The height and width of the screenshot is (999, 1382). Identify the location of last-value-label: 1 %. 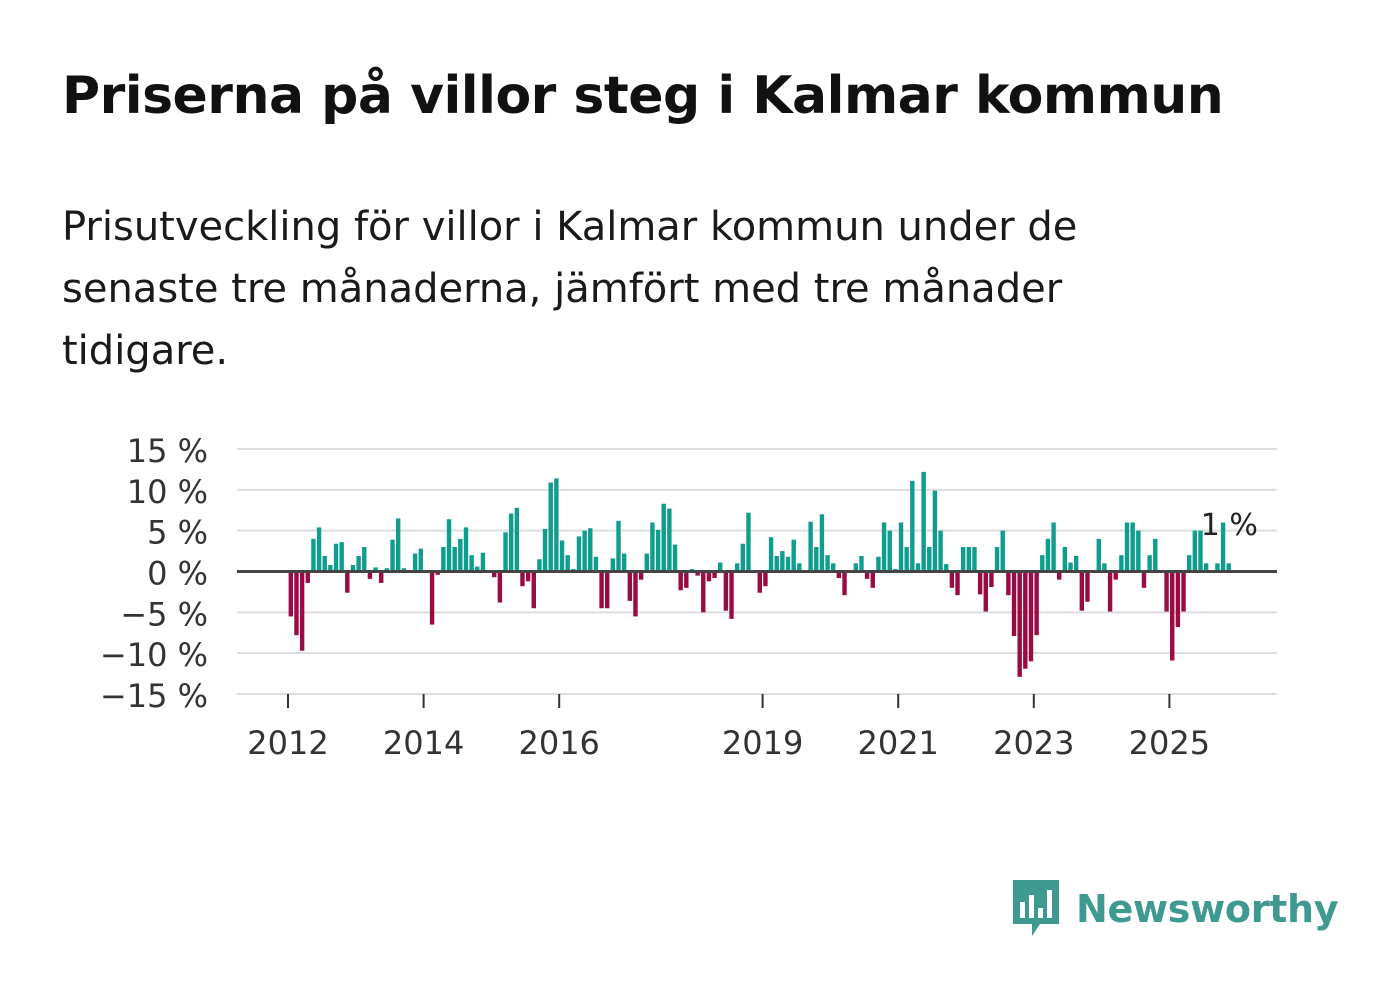
(1229, 525).